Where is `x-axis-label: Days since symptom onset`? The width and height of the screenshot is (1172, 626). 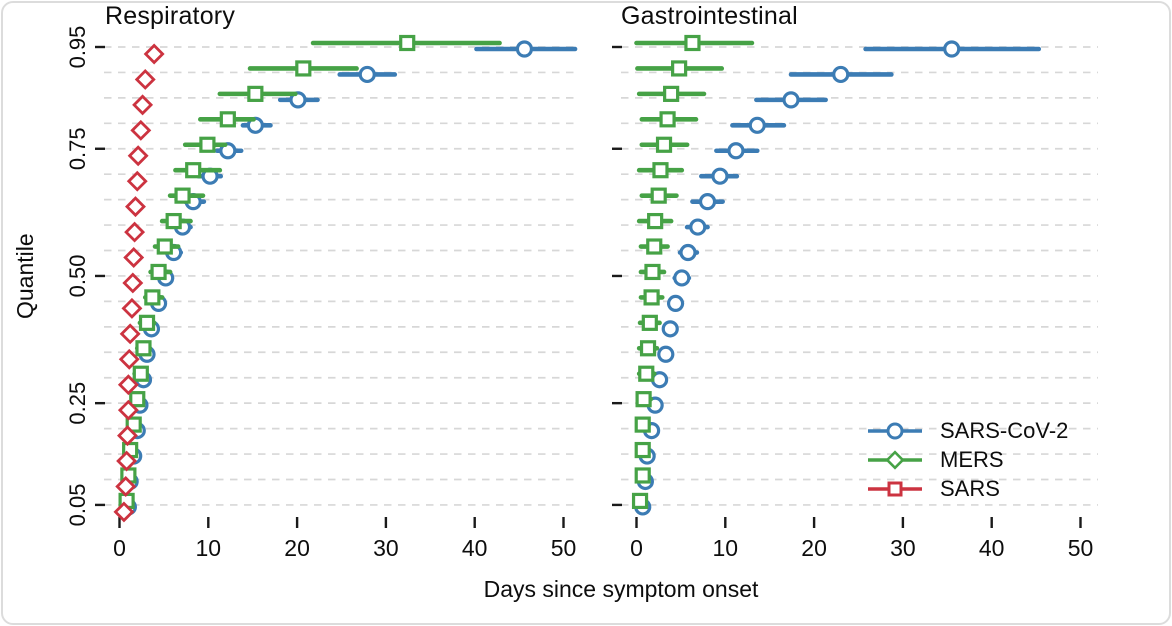 x-axis-label: Days since symptom onset is located at coordinates (621, 589).